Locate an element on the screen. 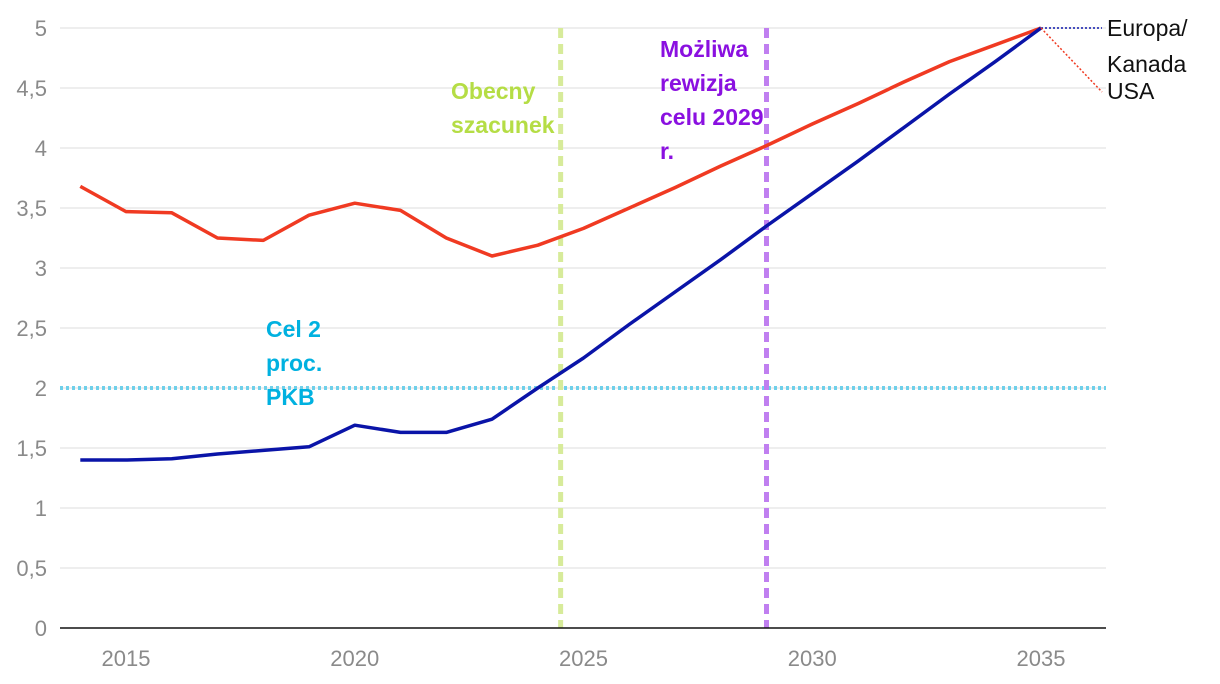 This screenshot has height=684, width=1220. y-tick-label: 2,5 is located at coordinates (31, 328).